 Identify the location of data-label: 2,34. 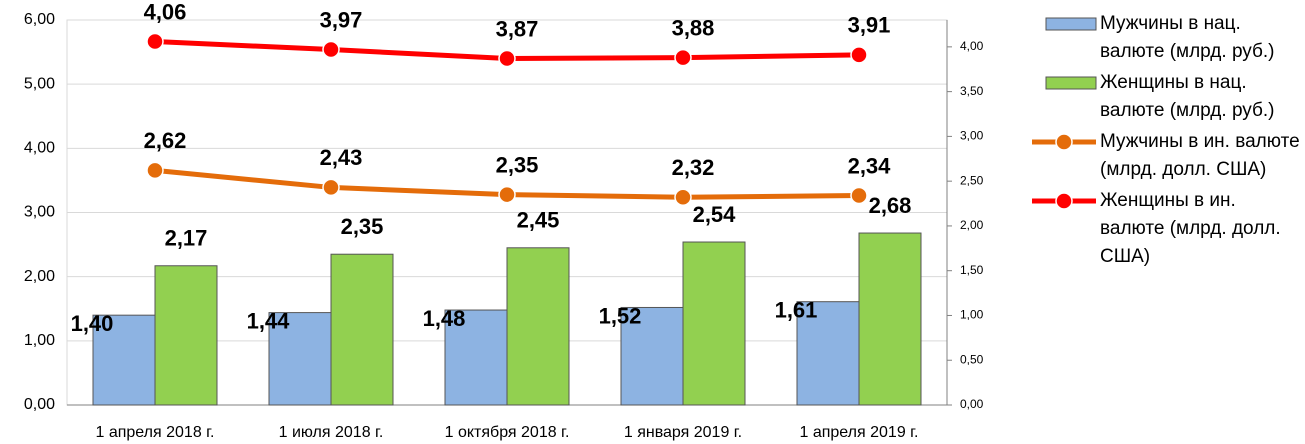
(870, 165).